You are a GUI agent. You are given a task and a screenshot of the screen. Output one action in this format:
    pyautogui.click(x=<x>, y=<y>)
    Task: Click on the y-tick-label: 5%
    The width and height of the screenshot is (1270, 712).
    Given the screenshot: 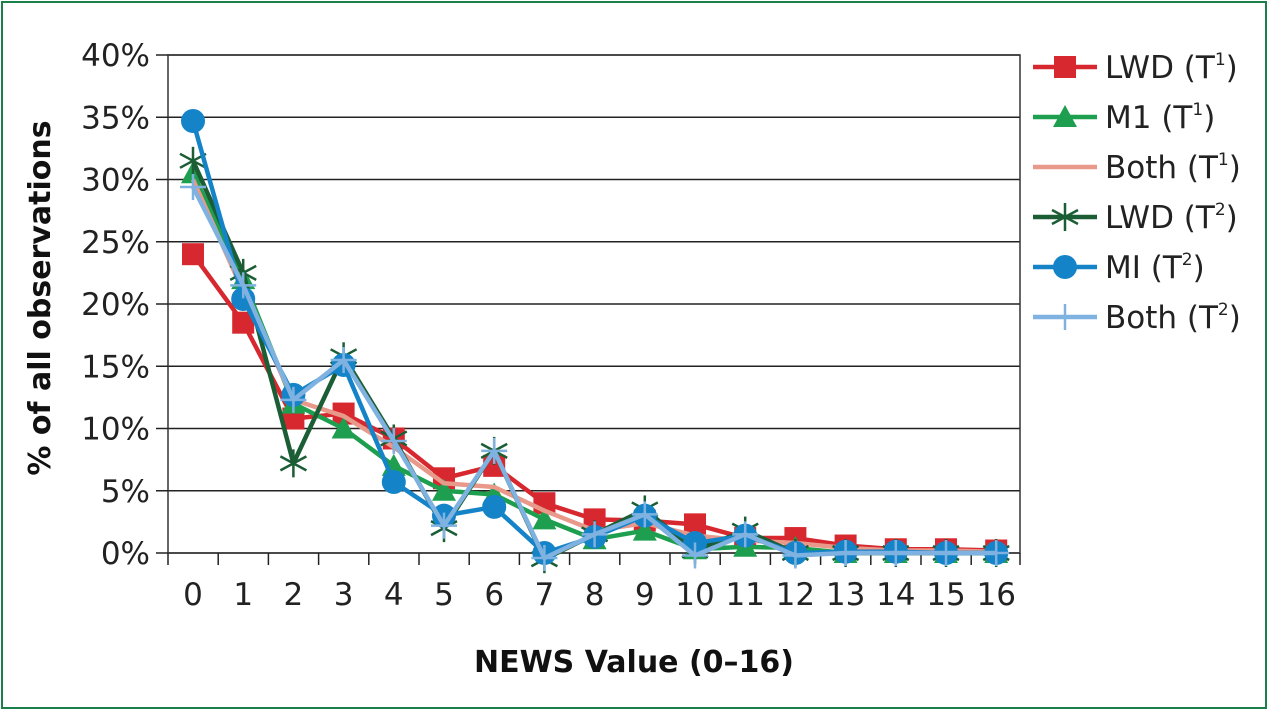 What is the action you would take?
    pyautogui.click(x=125, y=492)
    